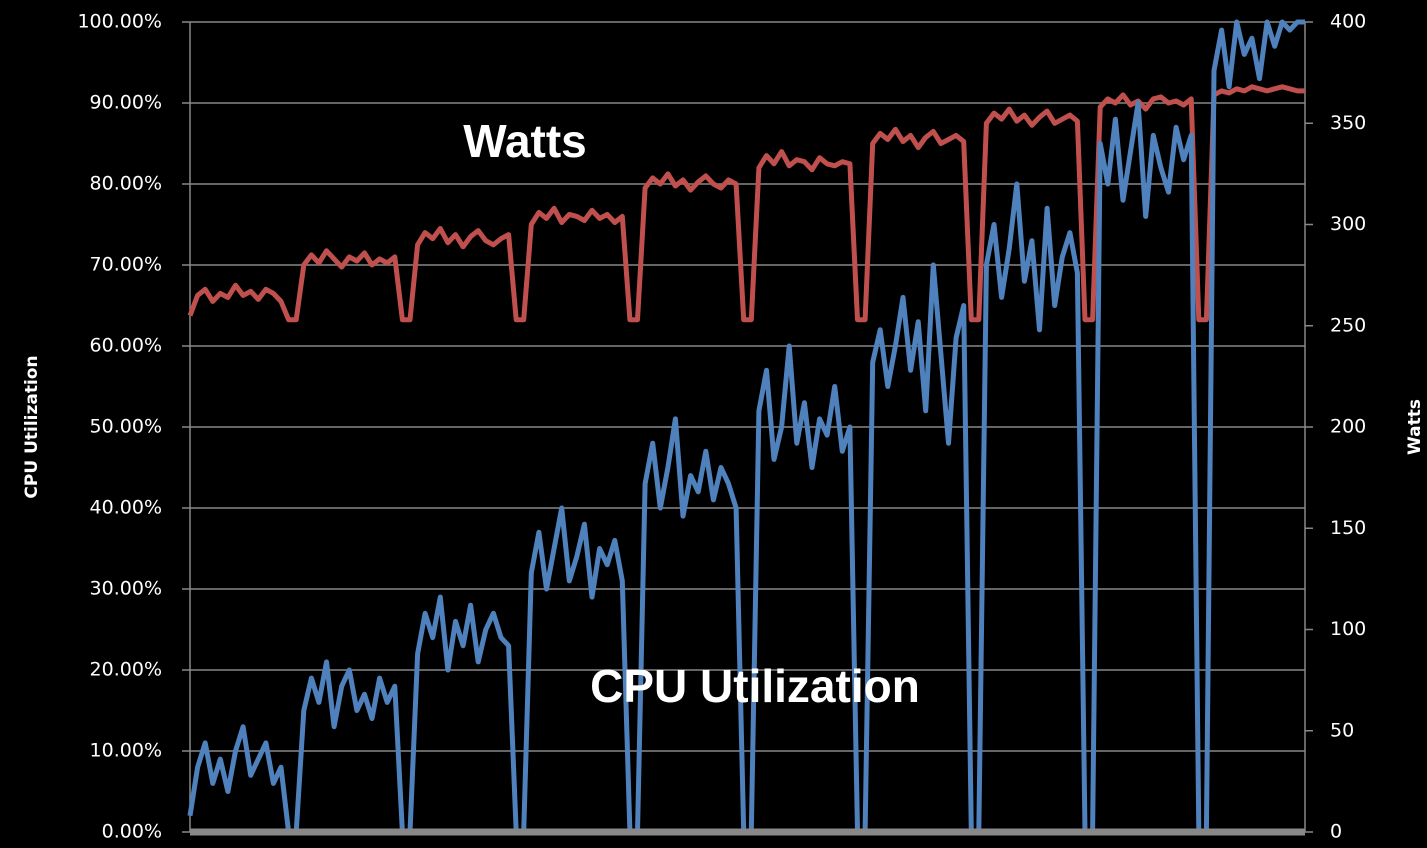  Describe the element at coordinates (1348, 224) in the screenshot. I see `y2-tick-label: 300` at that location.